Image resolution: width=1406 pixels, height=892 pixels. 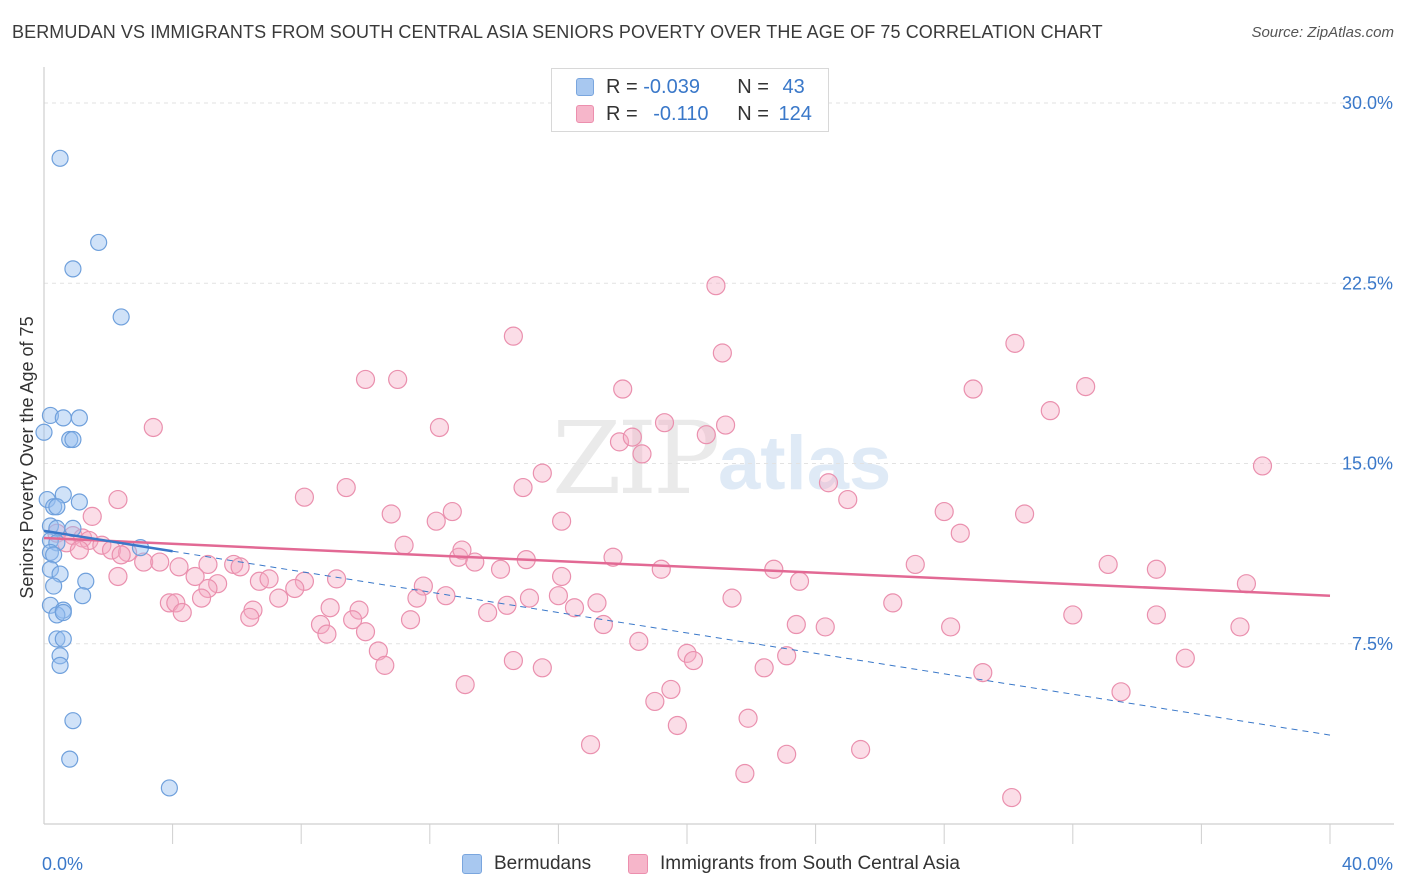 I want to click on immigrants-trend-line, so click(x=687, y=566).